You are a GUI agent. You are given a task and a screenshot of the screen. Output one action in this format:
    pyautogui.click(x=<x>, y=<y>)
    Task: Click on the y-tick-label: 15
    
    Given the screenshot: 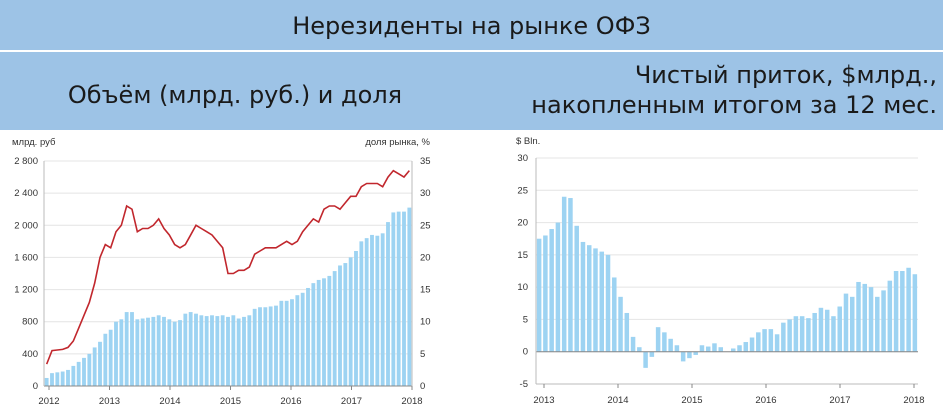 What is the action you would take?
    pyautogui.click(x=522, y=255)
    